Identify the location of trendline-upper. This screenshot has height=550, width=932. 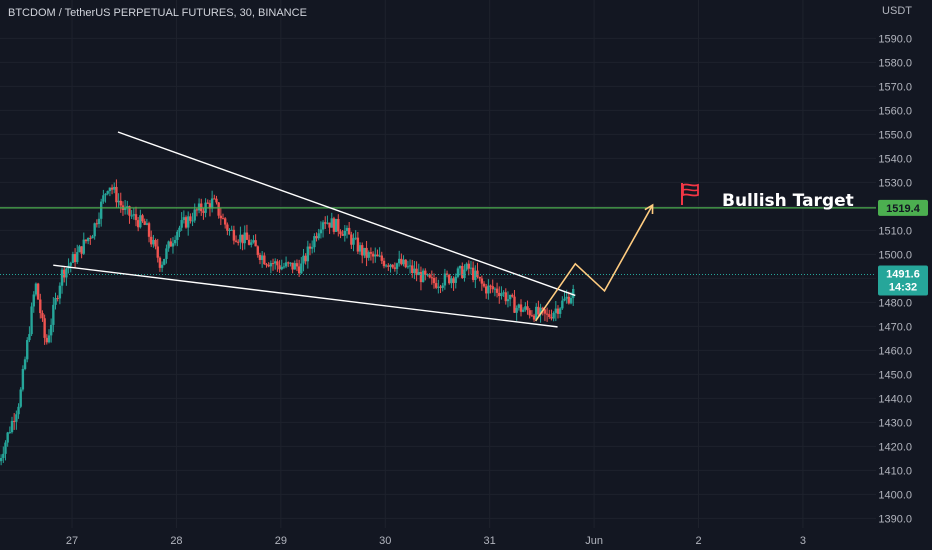
(346, 214).